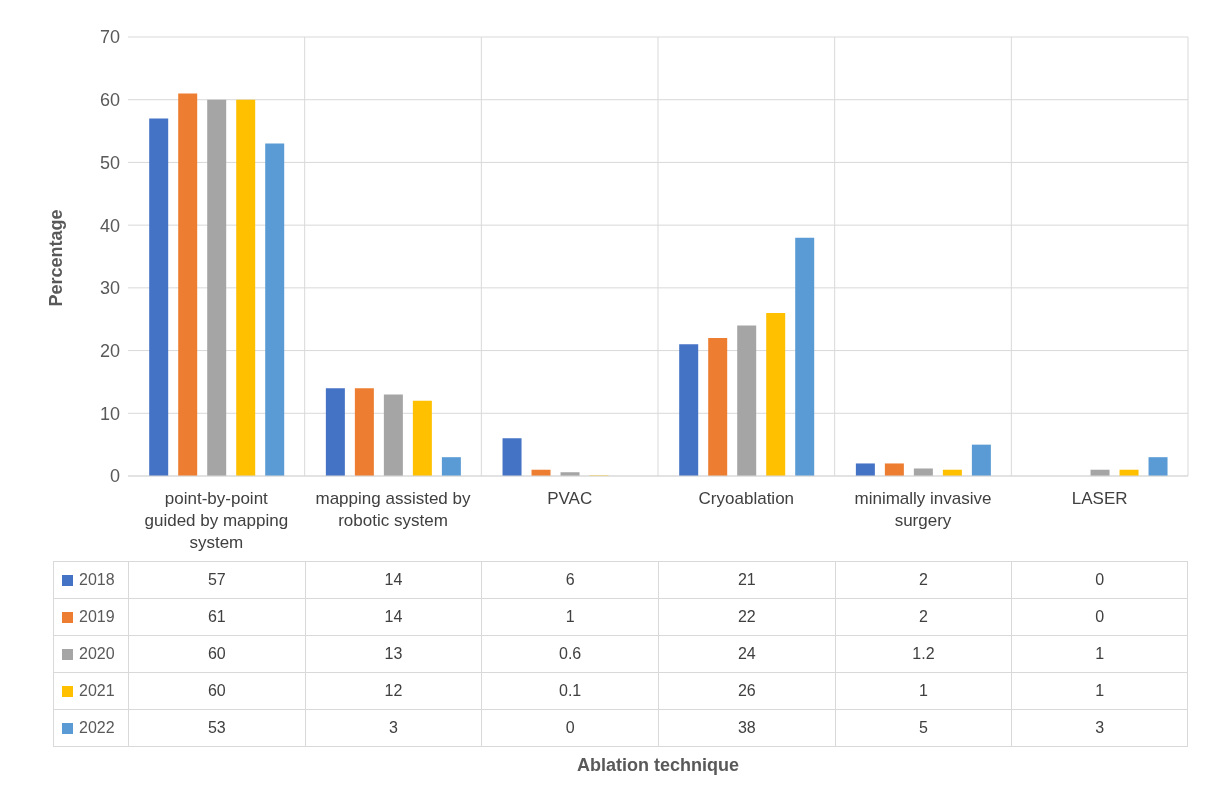 The image size is (1208, 798). I want to click on y-axis-title: Percentage, so click(56, 258).